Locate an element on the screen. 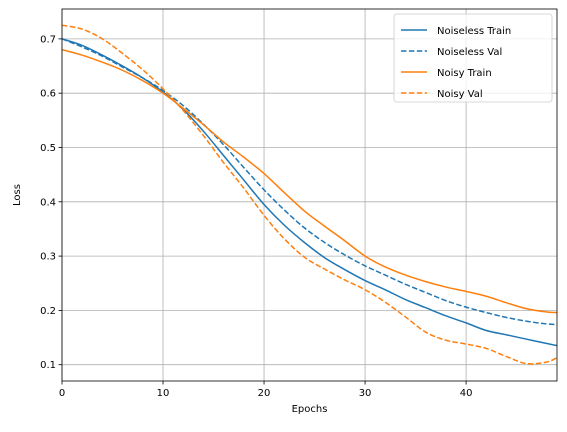 The height and width of the screenshot is (432, 567). y-tick-label: 0.2 is located at coordinates (48, 311).